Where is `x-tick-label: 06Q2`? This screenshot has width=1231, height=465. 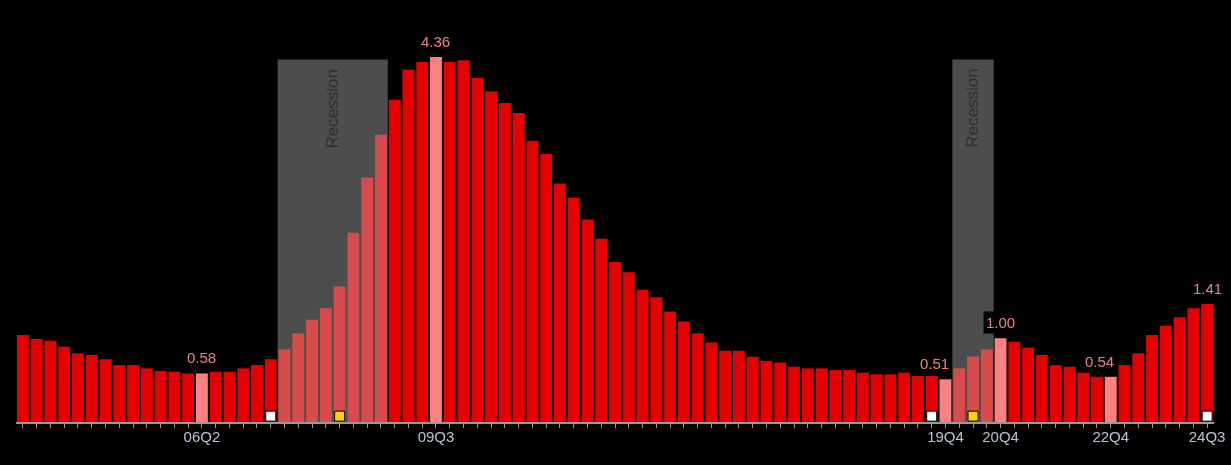 x-tick-label: 06Q2 is located at coordinates (202, 436).